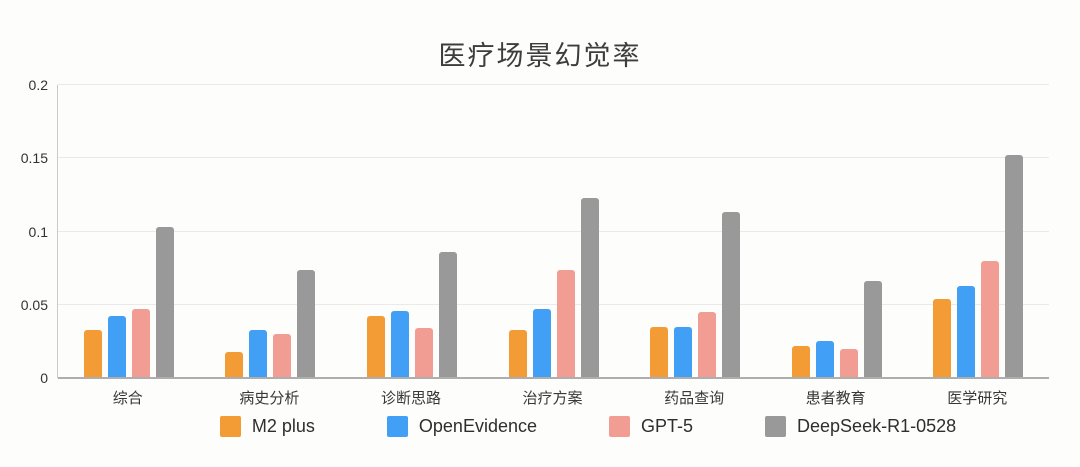 Image resolution: width=1080 pixels, height=467 pixels. What do you see at coordinates (553, 304) in the screenshot?
I see `gridline-0.05` at bounding box center [553, 304].